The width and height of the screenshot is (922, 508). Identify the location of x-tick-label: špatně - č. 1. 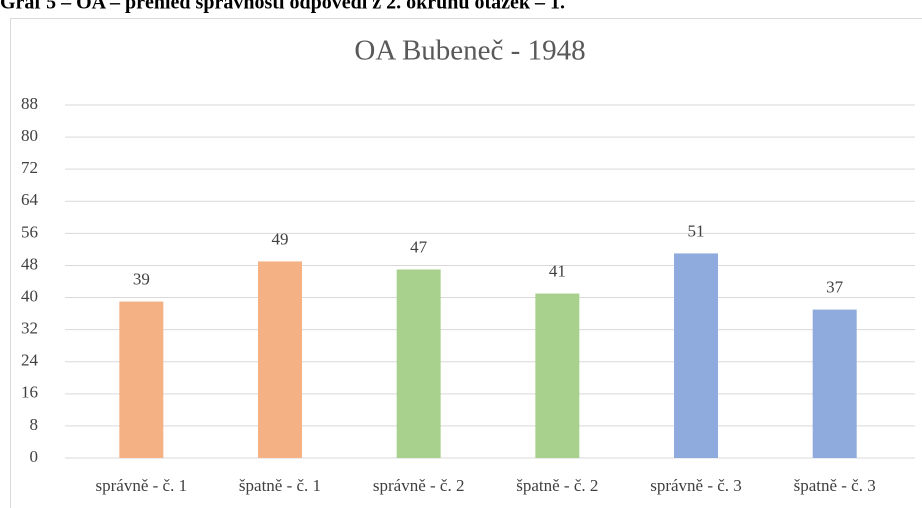
(280, 485).